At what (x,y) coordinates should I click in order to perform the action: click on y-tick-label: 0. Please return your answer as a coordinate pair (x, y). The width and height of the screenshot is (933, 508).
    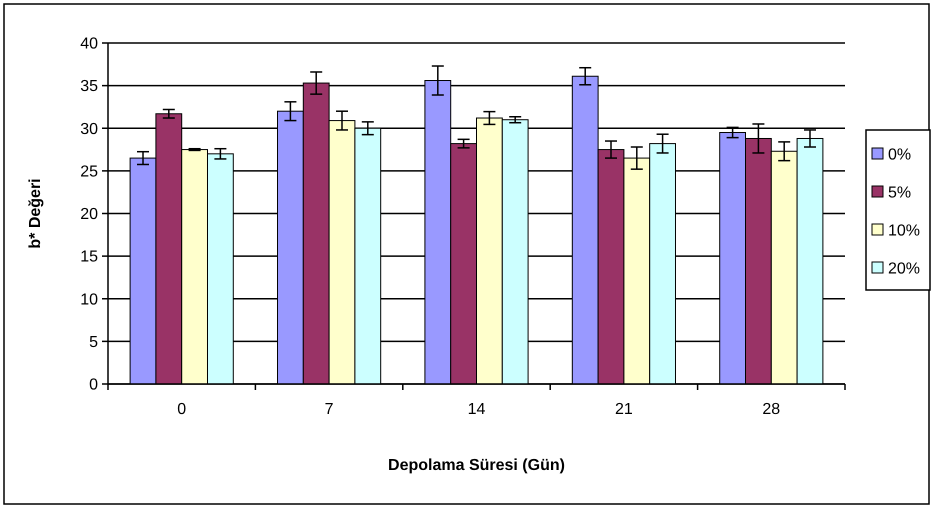
    Looking at the image, I should click on (93, 385).